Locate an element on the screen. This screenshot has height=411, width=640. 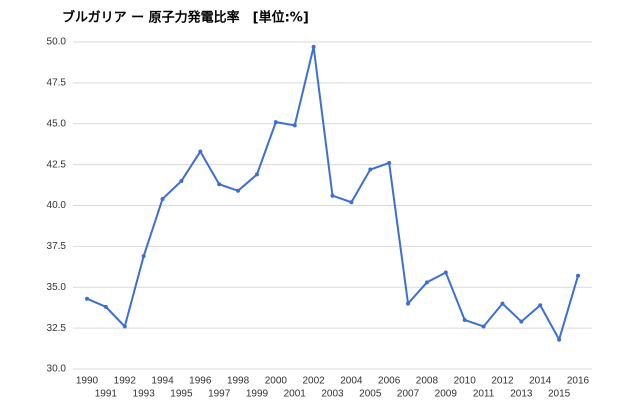
y-tick-label: 40.0 is located at coordinates (57, 205).